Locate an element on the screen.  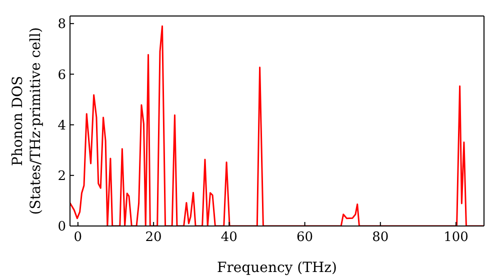
y-tick-label: 6 is located at coordinates (62, 75).